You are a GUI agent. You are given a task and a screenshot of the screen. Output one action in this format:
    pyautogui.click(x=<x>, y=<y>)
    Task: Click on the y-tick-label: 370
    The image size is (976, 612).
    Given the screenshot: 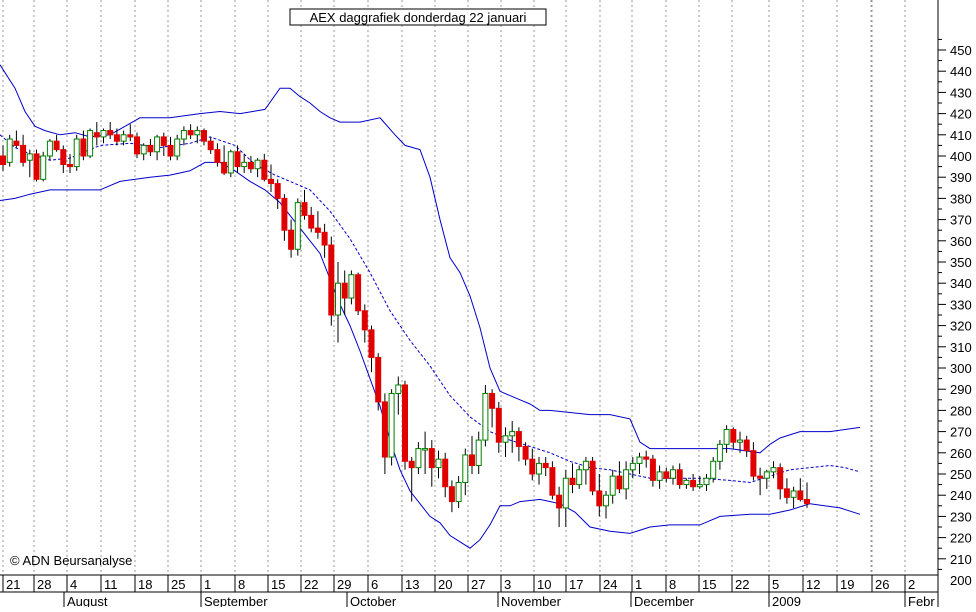 What is the action you would take?
    pyautogui.click(x=961, y=220)
    